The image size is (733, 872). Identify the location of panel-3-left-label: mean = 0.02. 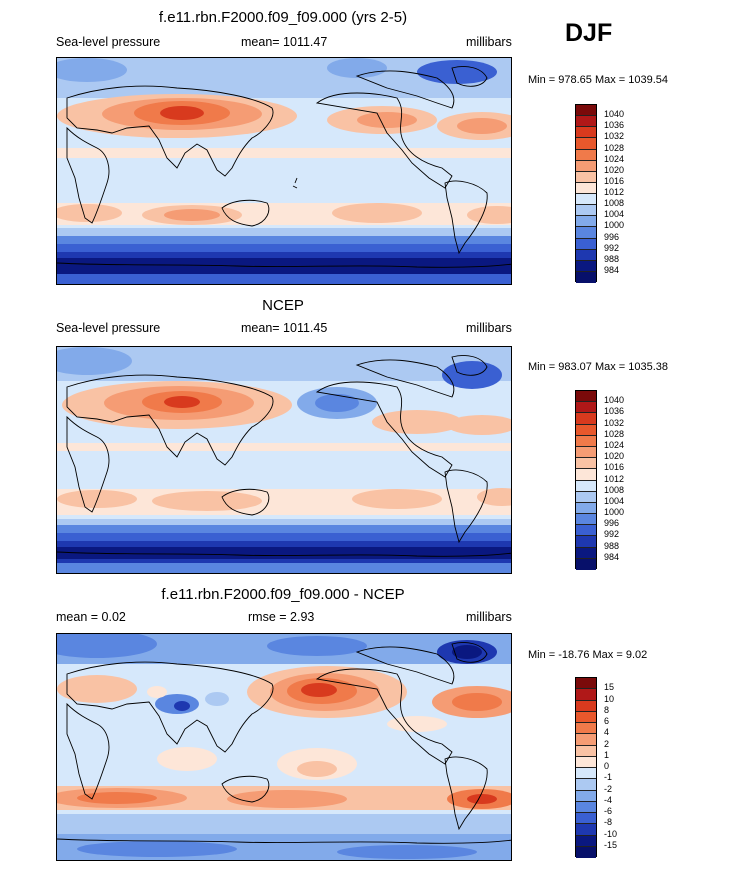
(91, 617).